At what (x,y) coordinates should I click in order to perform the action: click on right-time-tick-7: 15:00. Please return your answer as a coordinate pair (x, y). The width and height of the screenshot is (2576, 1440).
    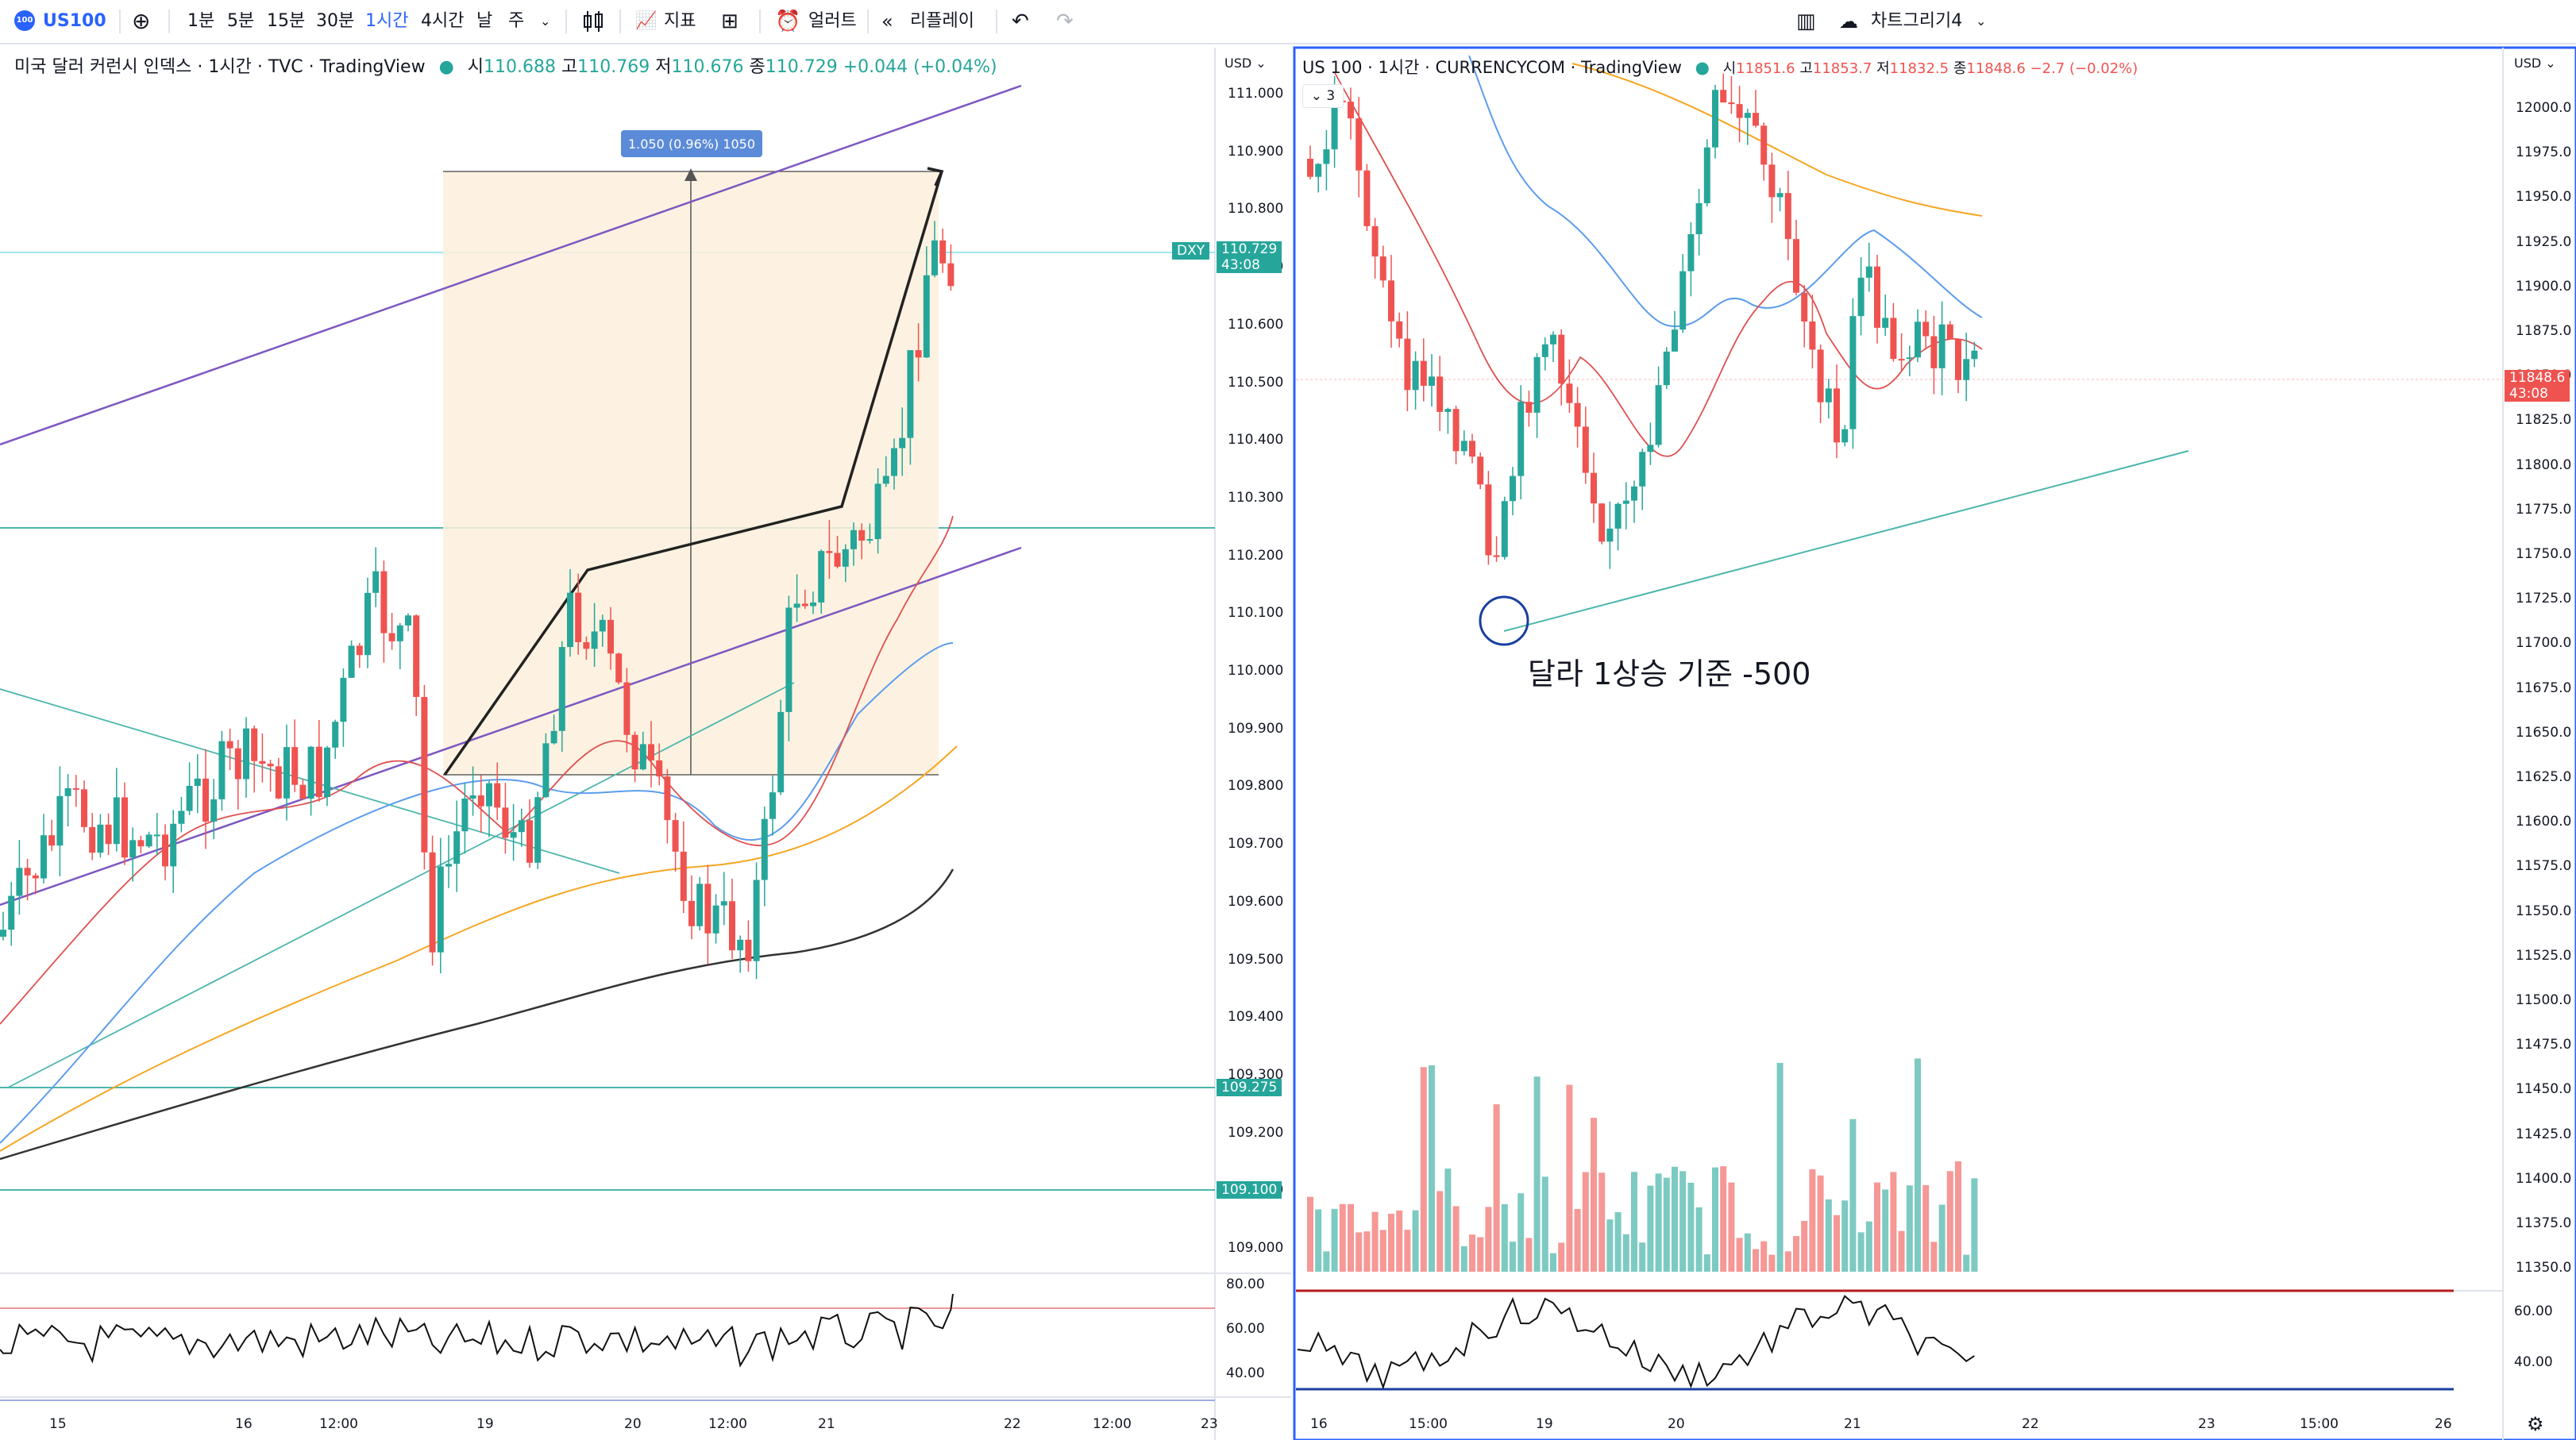
    Looking at the image, I should click on (2319, 1424).